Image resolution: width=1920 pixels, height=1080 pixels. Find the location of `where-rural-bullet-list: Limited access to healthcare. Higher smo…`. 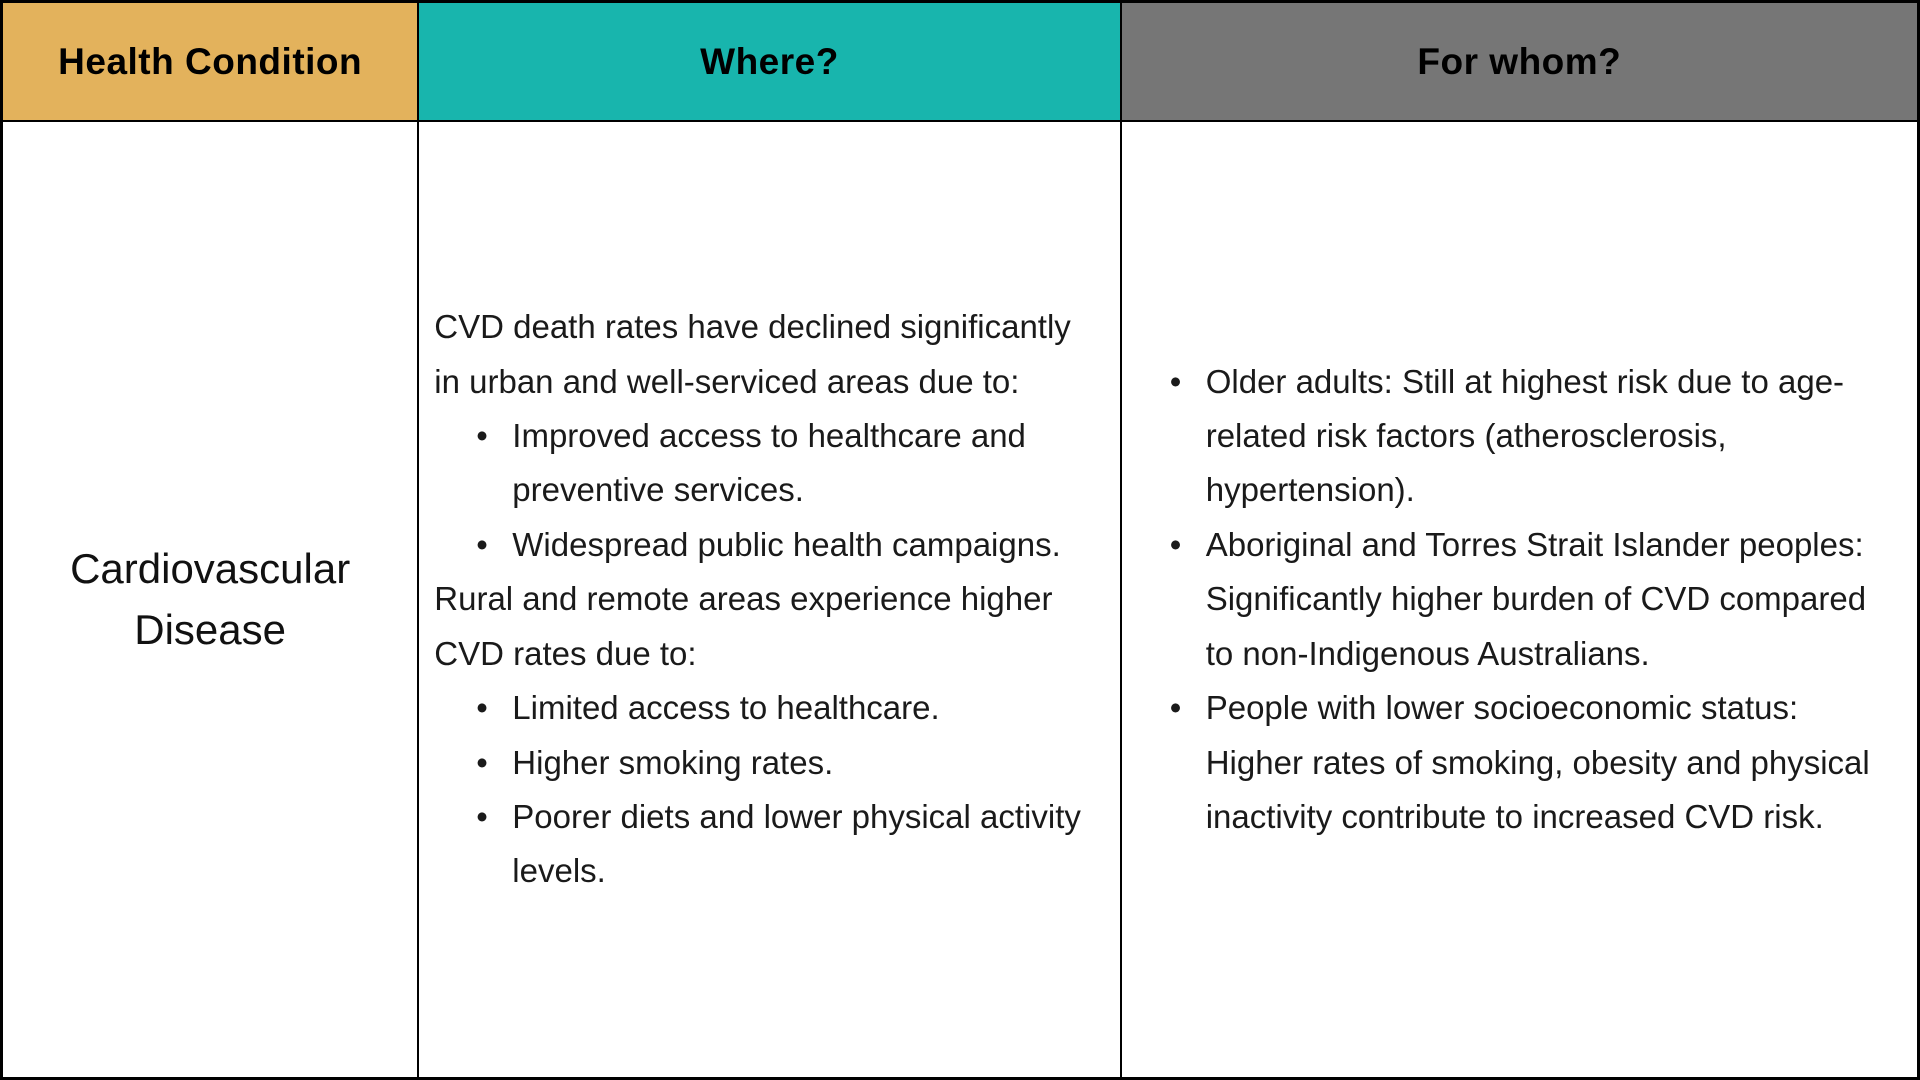

where-rural-bullet-list: Limited access to healthcare. Higher smo… is located at coordinates (767, 790).